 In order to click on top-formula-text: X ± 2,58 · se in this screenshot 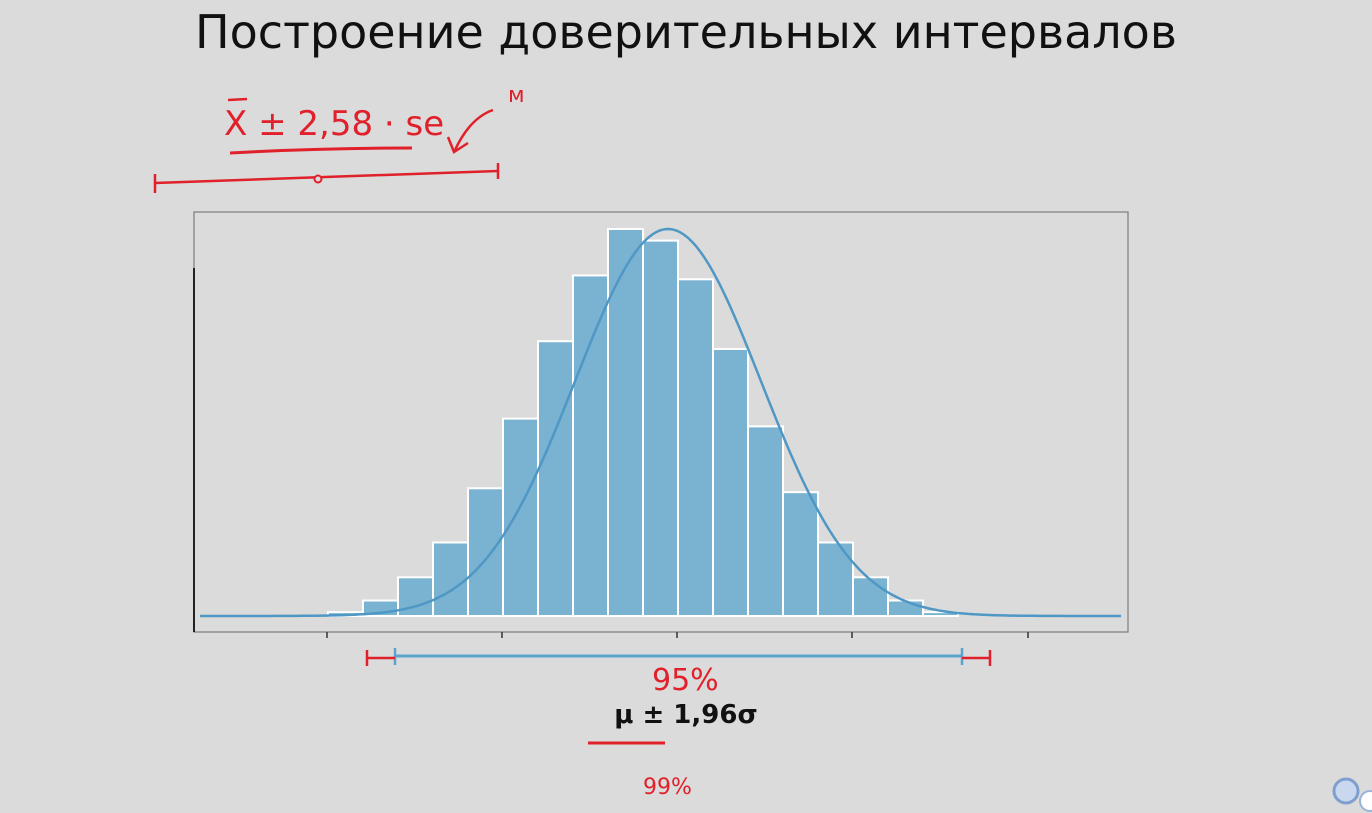, I will do `click(334, 124)`.